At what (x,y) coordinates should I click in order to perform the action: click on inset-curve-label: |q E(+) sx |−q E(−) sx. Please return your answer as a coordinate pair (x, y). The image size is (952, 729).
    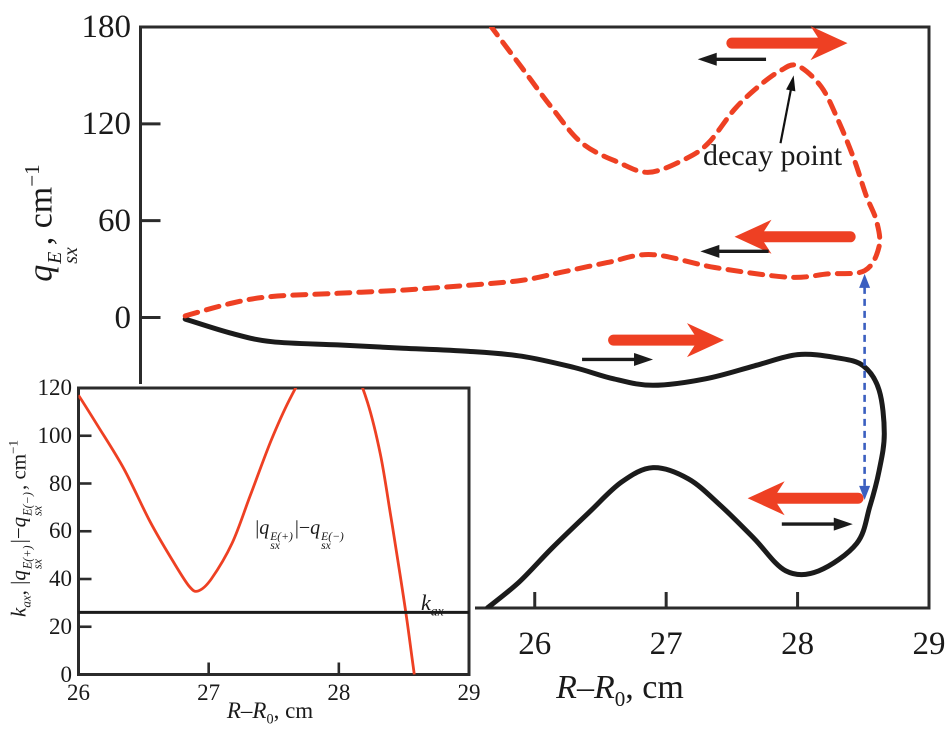
    Looking at the image, I should click on (299, 535).